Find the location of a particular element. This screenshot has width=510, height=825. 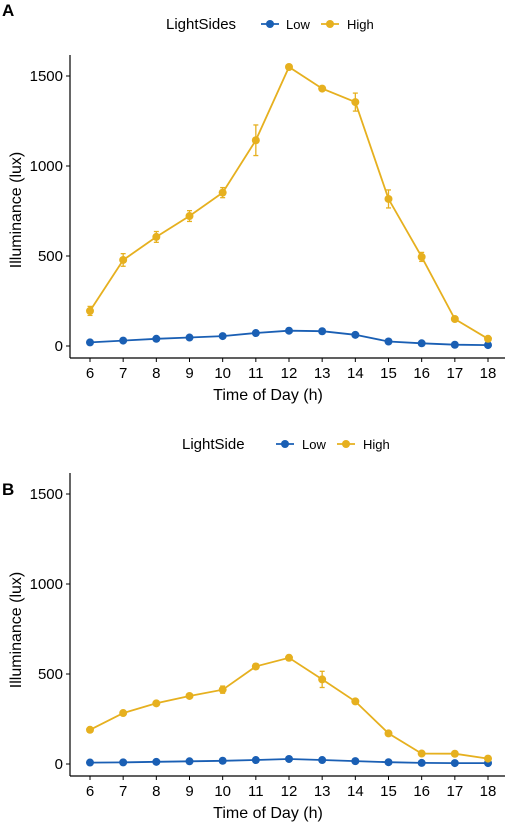

x-tick-label: 15 is located at coordinates (388, 791).